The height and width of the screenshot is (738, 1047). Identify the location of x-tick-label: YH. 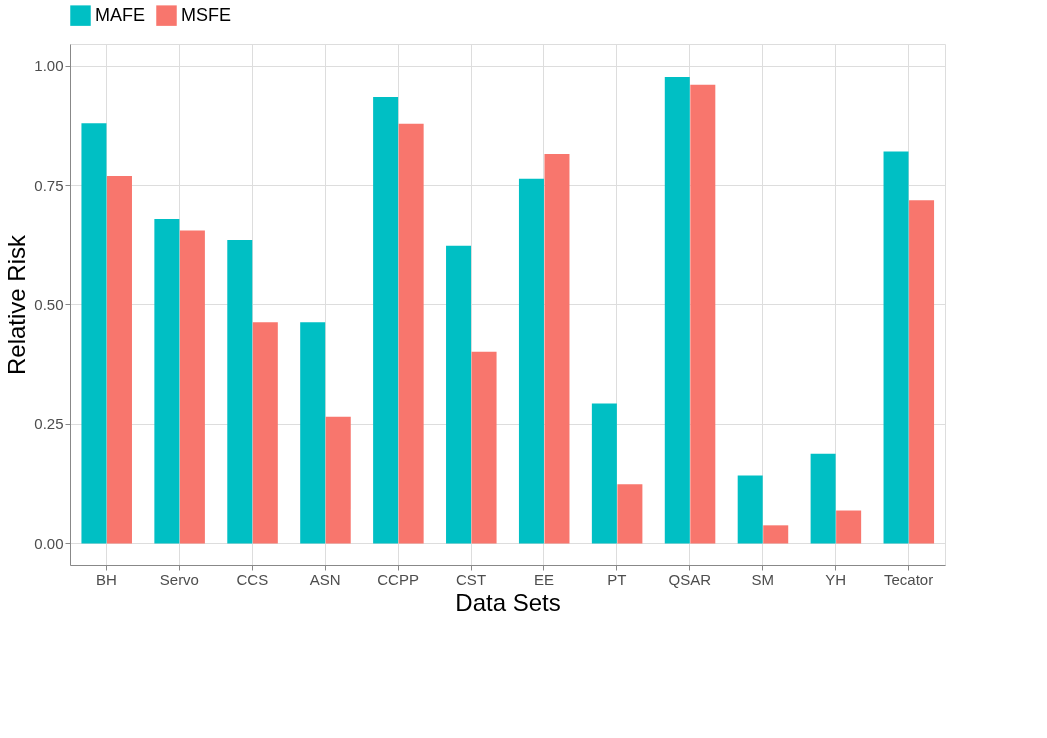
(836, 579).